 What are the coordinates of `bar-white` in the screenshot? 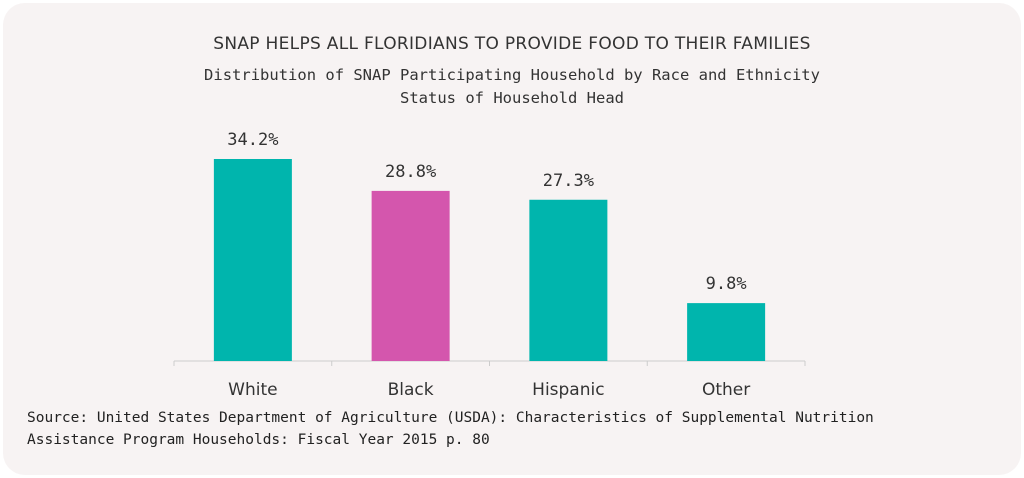 It's located at (252, 260).